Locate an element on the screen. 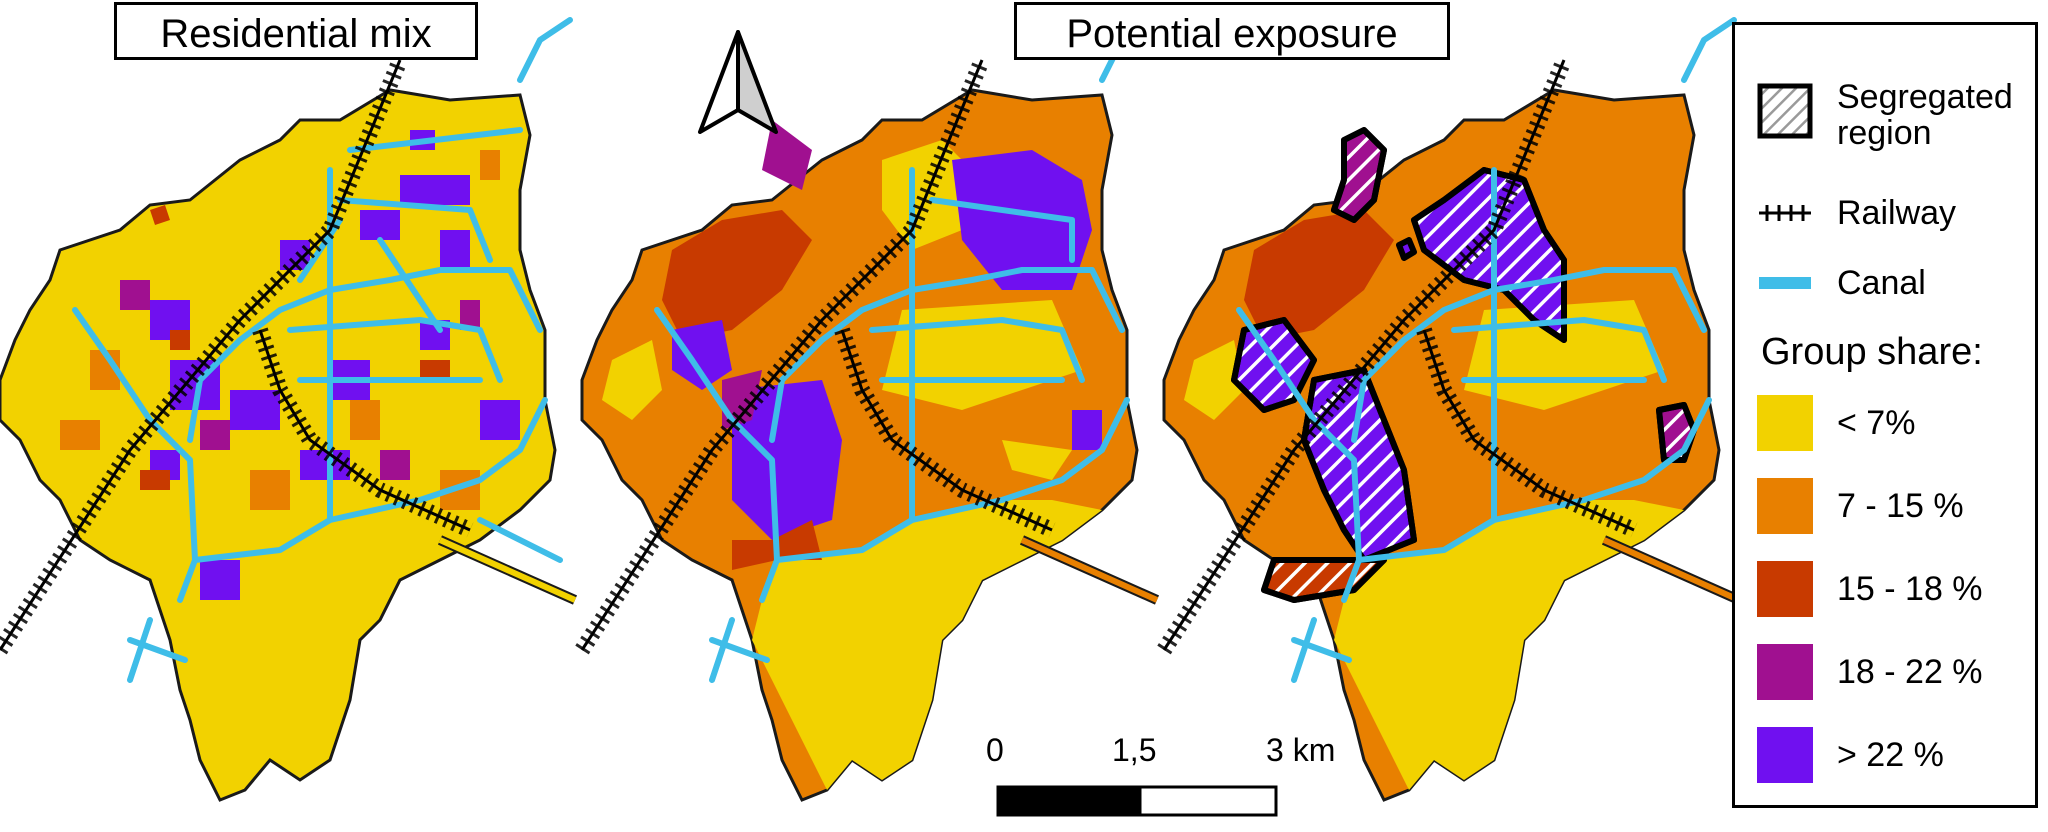 This screenshot has width=2048, height=832. panel-title-residential-mix: Residential mix is located at coordinates (296, 31).